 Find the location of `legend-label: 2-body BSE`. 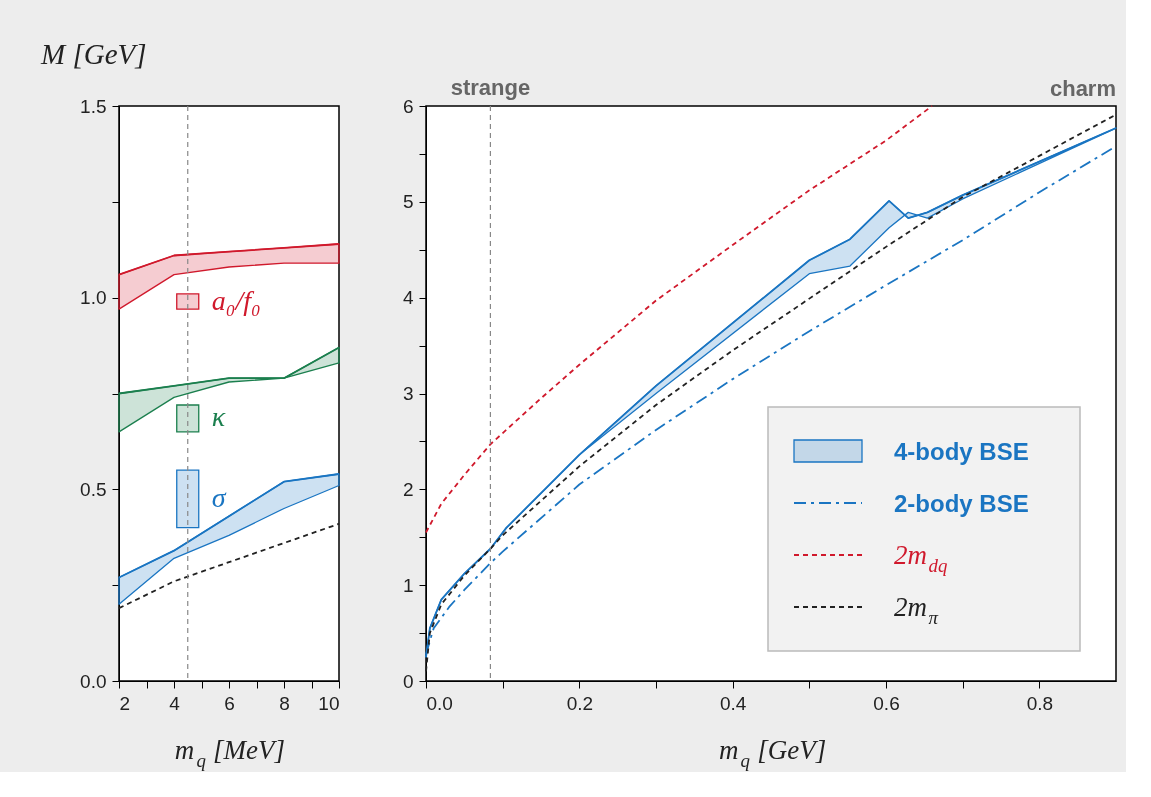

legend-label: 2-body BSE is located at coordinates (961, 503).